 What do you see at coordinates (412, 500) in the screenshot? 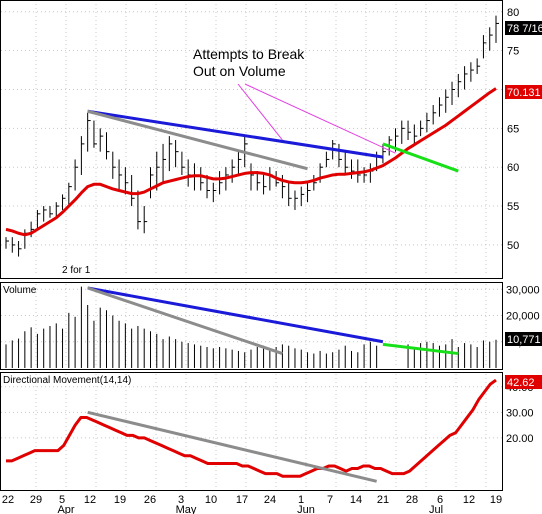
I see `x-tick-label: 28` at bounding box center [412, 500].